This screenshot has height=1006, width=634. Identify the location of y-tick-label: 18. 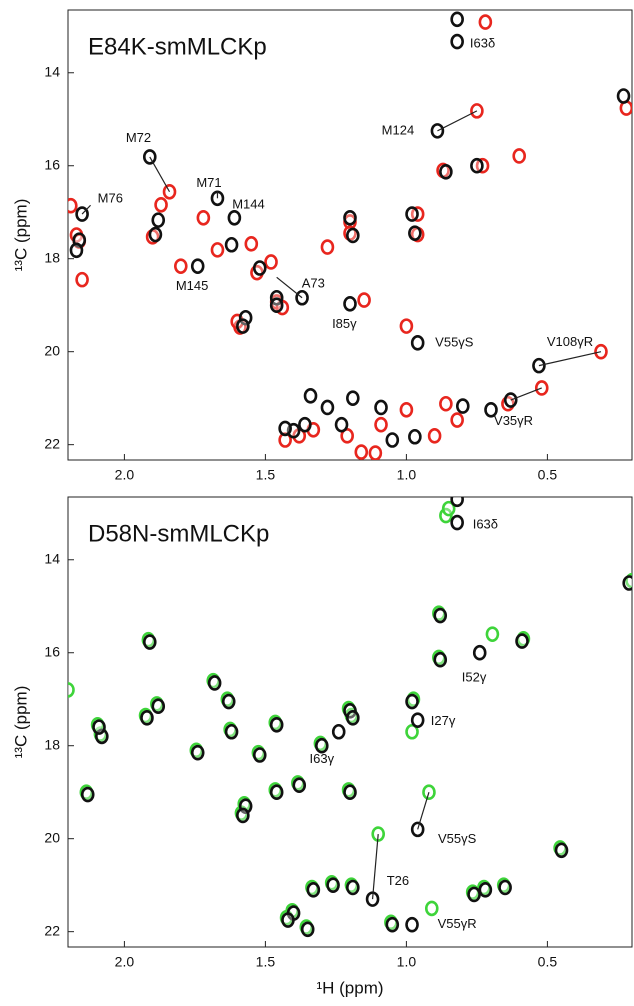
(52, 257).